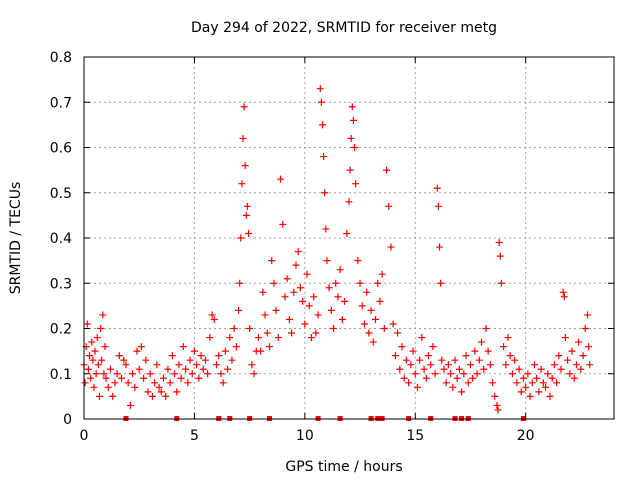  What do you see at coordinates (61, 330) in the screenshot?
I see `y-tick-label: 0.2` at bounding box center [61, 330].